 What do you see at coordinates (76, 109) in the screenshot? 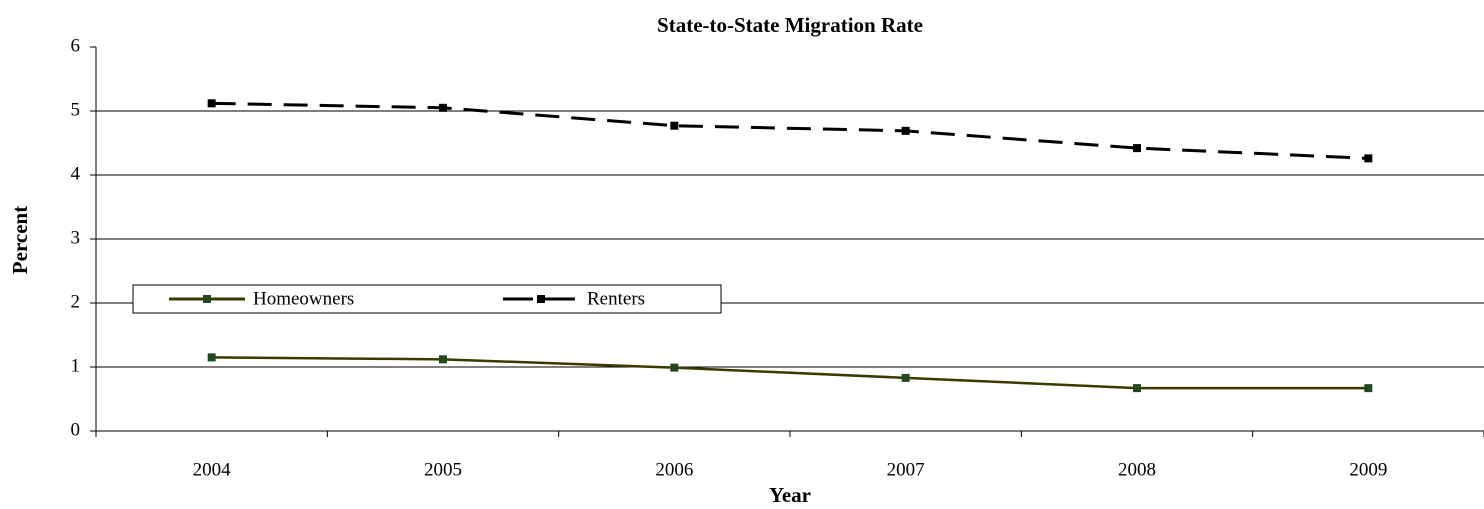
I see `y-tick-label: 5` at bounding box center [76, 109].